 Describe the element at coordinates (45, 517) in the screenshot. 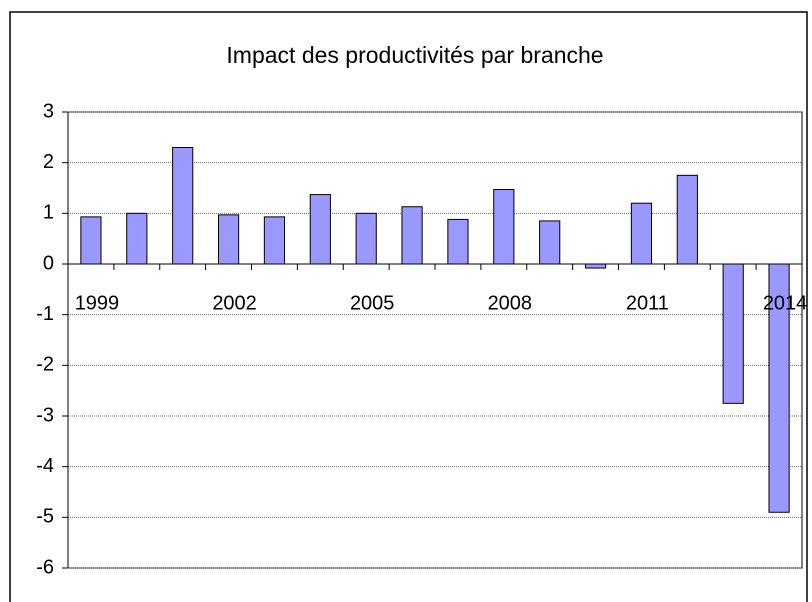

I see `y-tick-label: -5` at that location.